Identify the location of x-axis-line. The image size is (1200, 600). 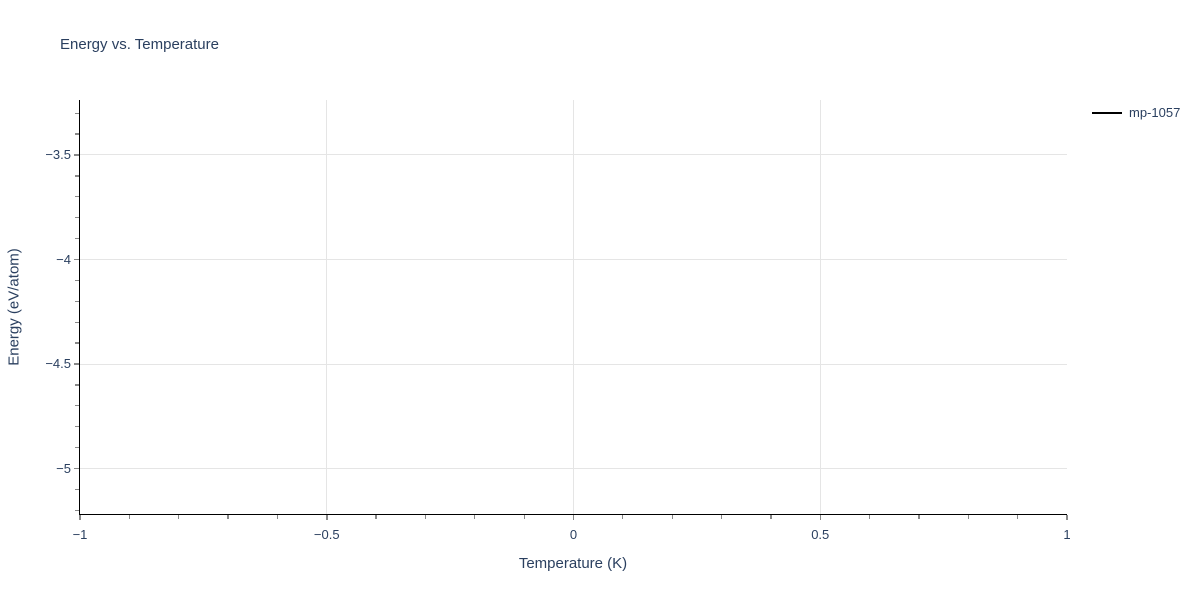
(572, 514).